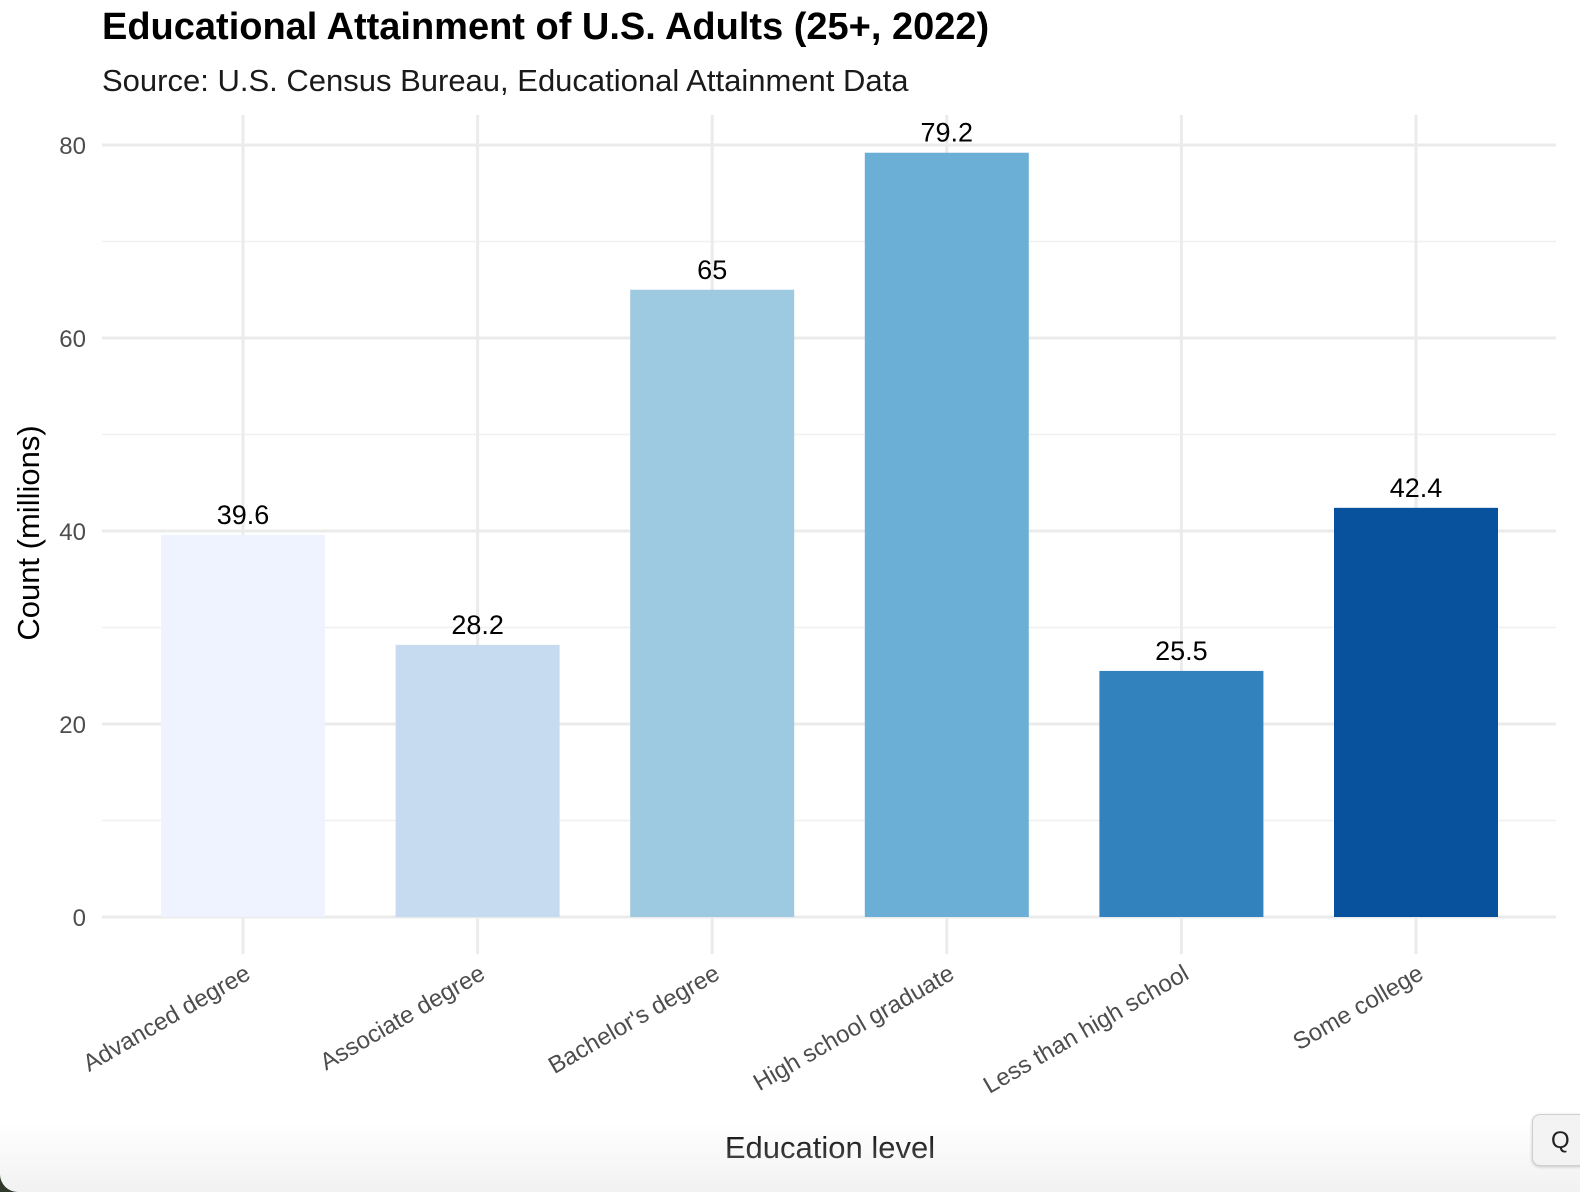  Describe the element at coordinates (829, 935) in the screenshot. I see `x-axis-ticks` at that location.